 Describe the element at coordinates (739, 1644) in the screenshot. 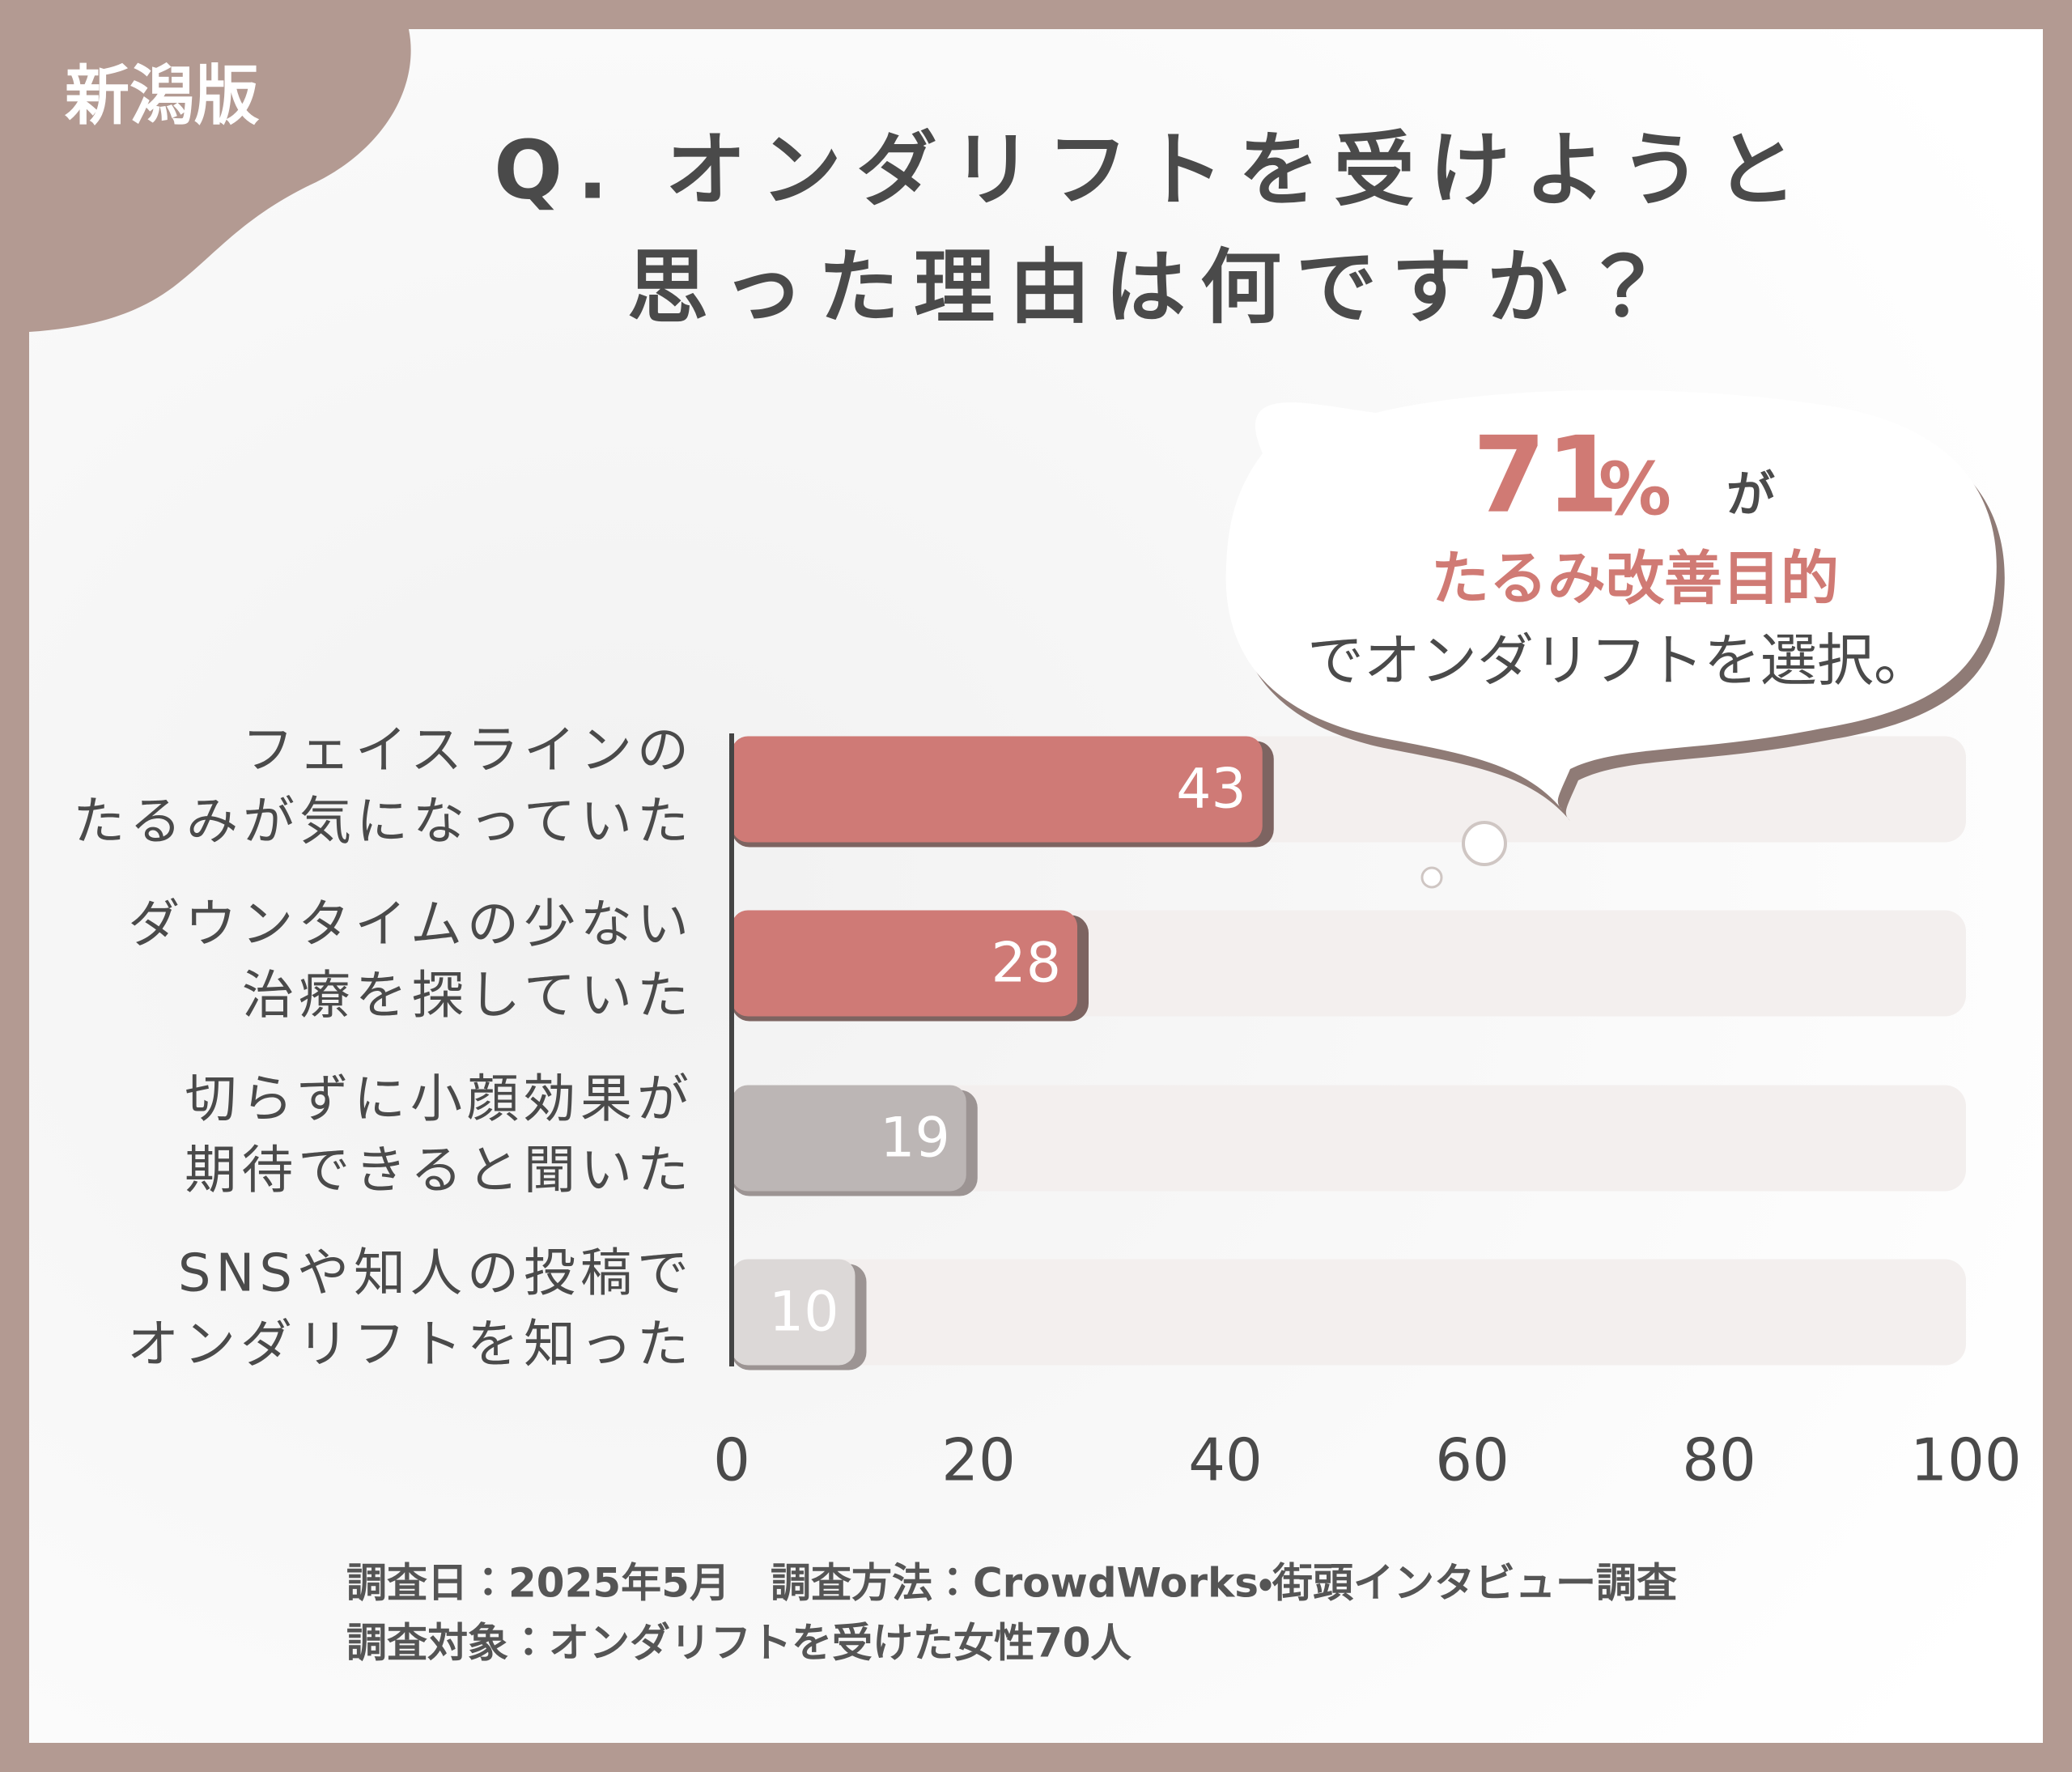

I see `note: 調査対象：オンダリフトを受けた女性70人` at that location.